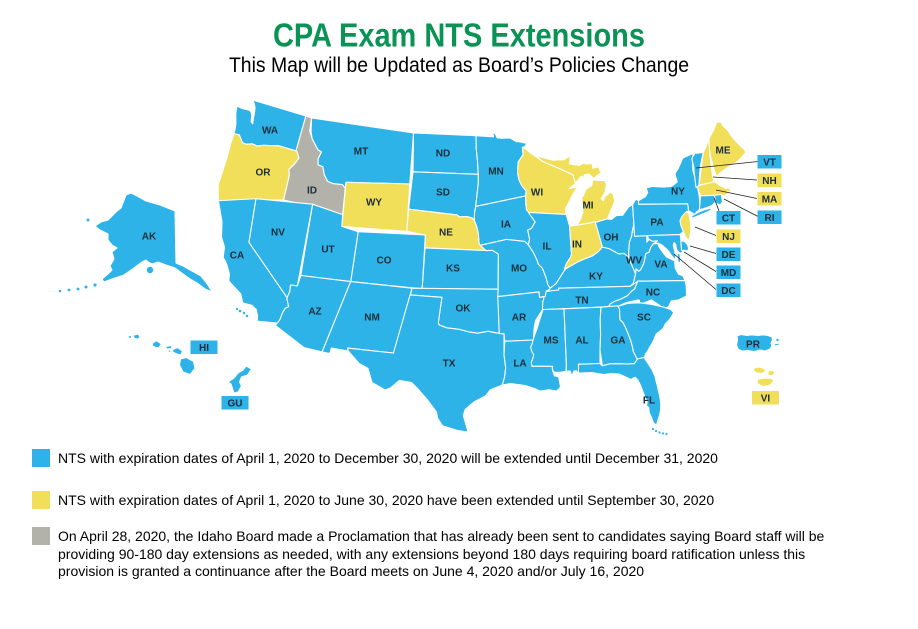  What do you see at coordinates (656, 223) in the screenshot?
I see `svg-text: PA` at bounding box center [656, 223].